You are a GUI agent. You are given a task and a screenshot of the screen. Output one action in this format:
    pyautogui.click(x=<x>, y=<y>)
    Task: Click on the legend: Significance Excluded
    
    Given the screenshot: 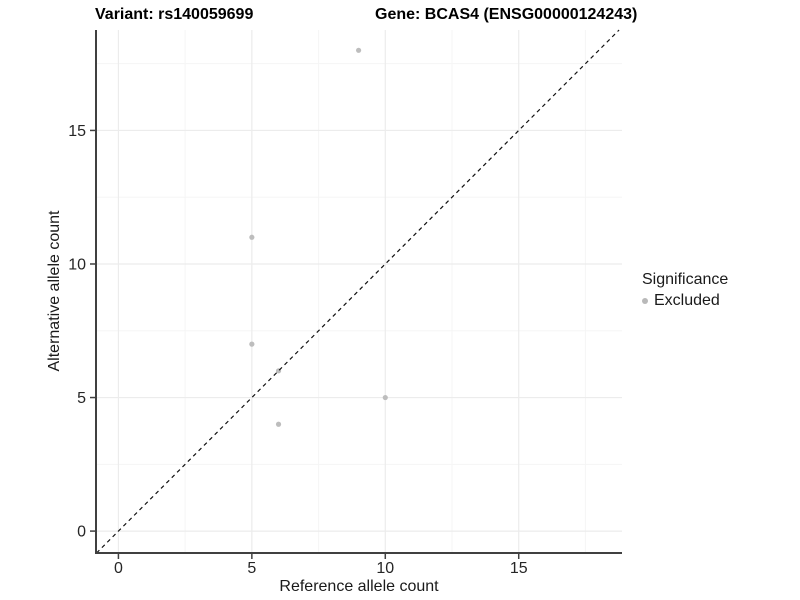 What is the action you would take?
    pyautogui.click(x=682, y=290)
    